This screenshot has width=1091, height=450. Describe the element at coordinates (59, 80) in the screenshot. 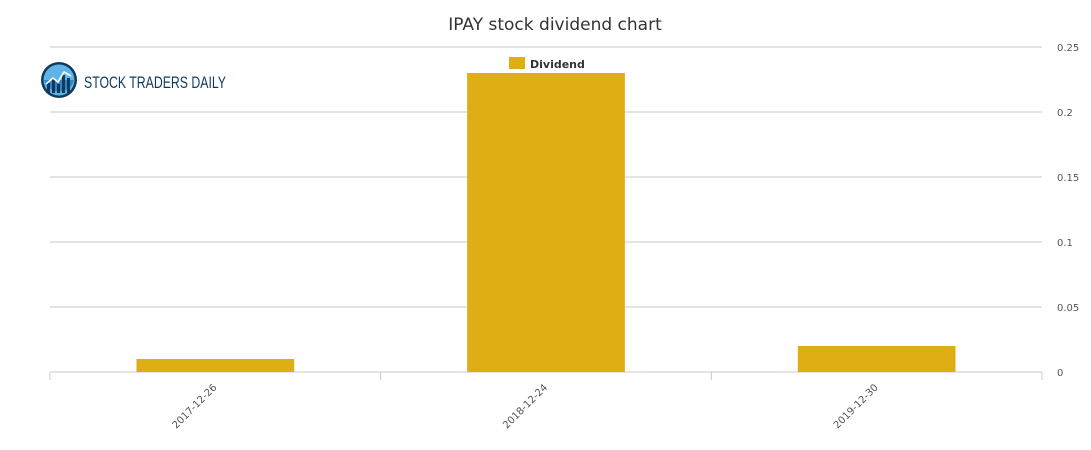

I see `bar-chart-globe-icon` at that location.